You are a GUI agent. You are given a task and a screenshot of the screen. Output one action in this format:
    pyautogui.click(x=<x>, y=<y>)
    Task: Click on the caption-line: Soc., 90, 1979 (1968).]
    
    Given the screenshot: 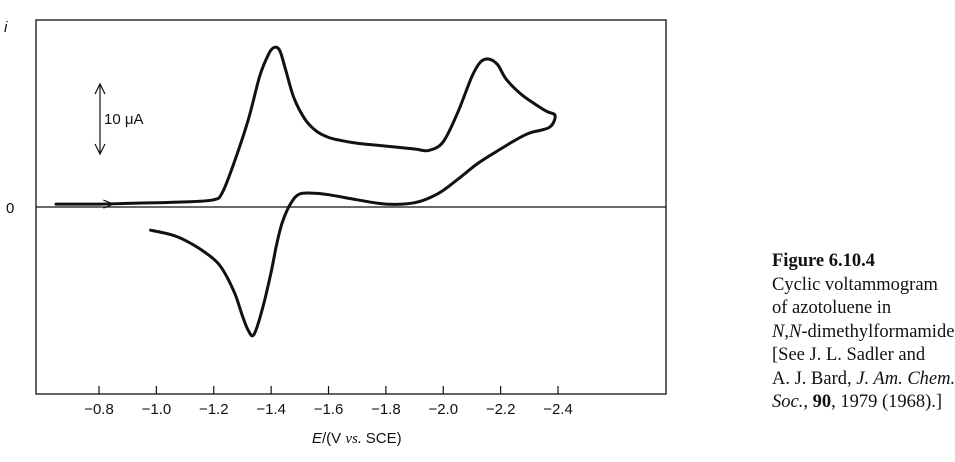 What is the action you would take?
    pyautogui.click(x=857, y=402)
    